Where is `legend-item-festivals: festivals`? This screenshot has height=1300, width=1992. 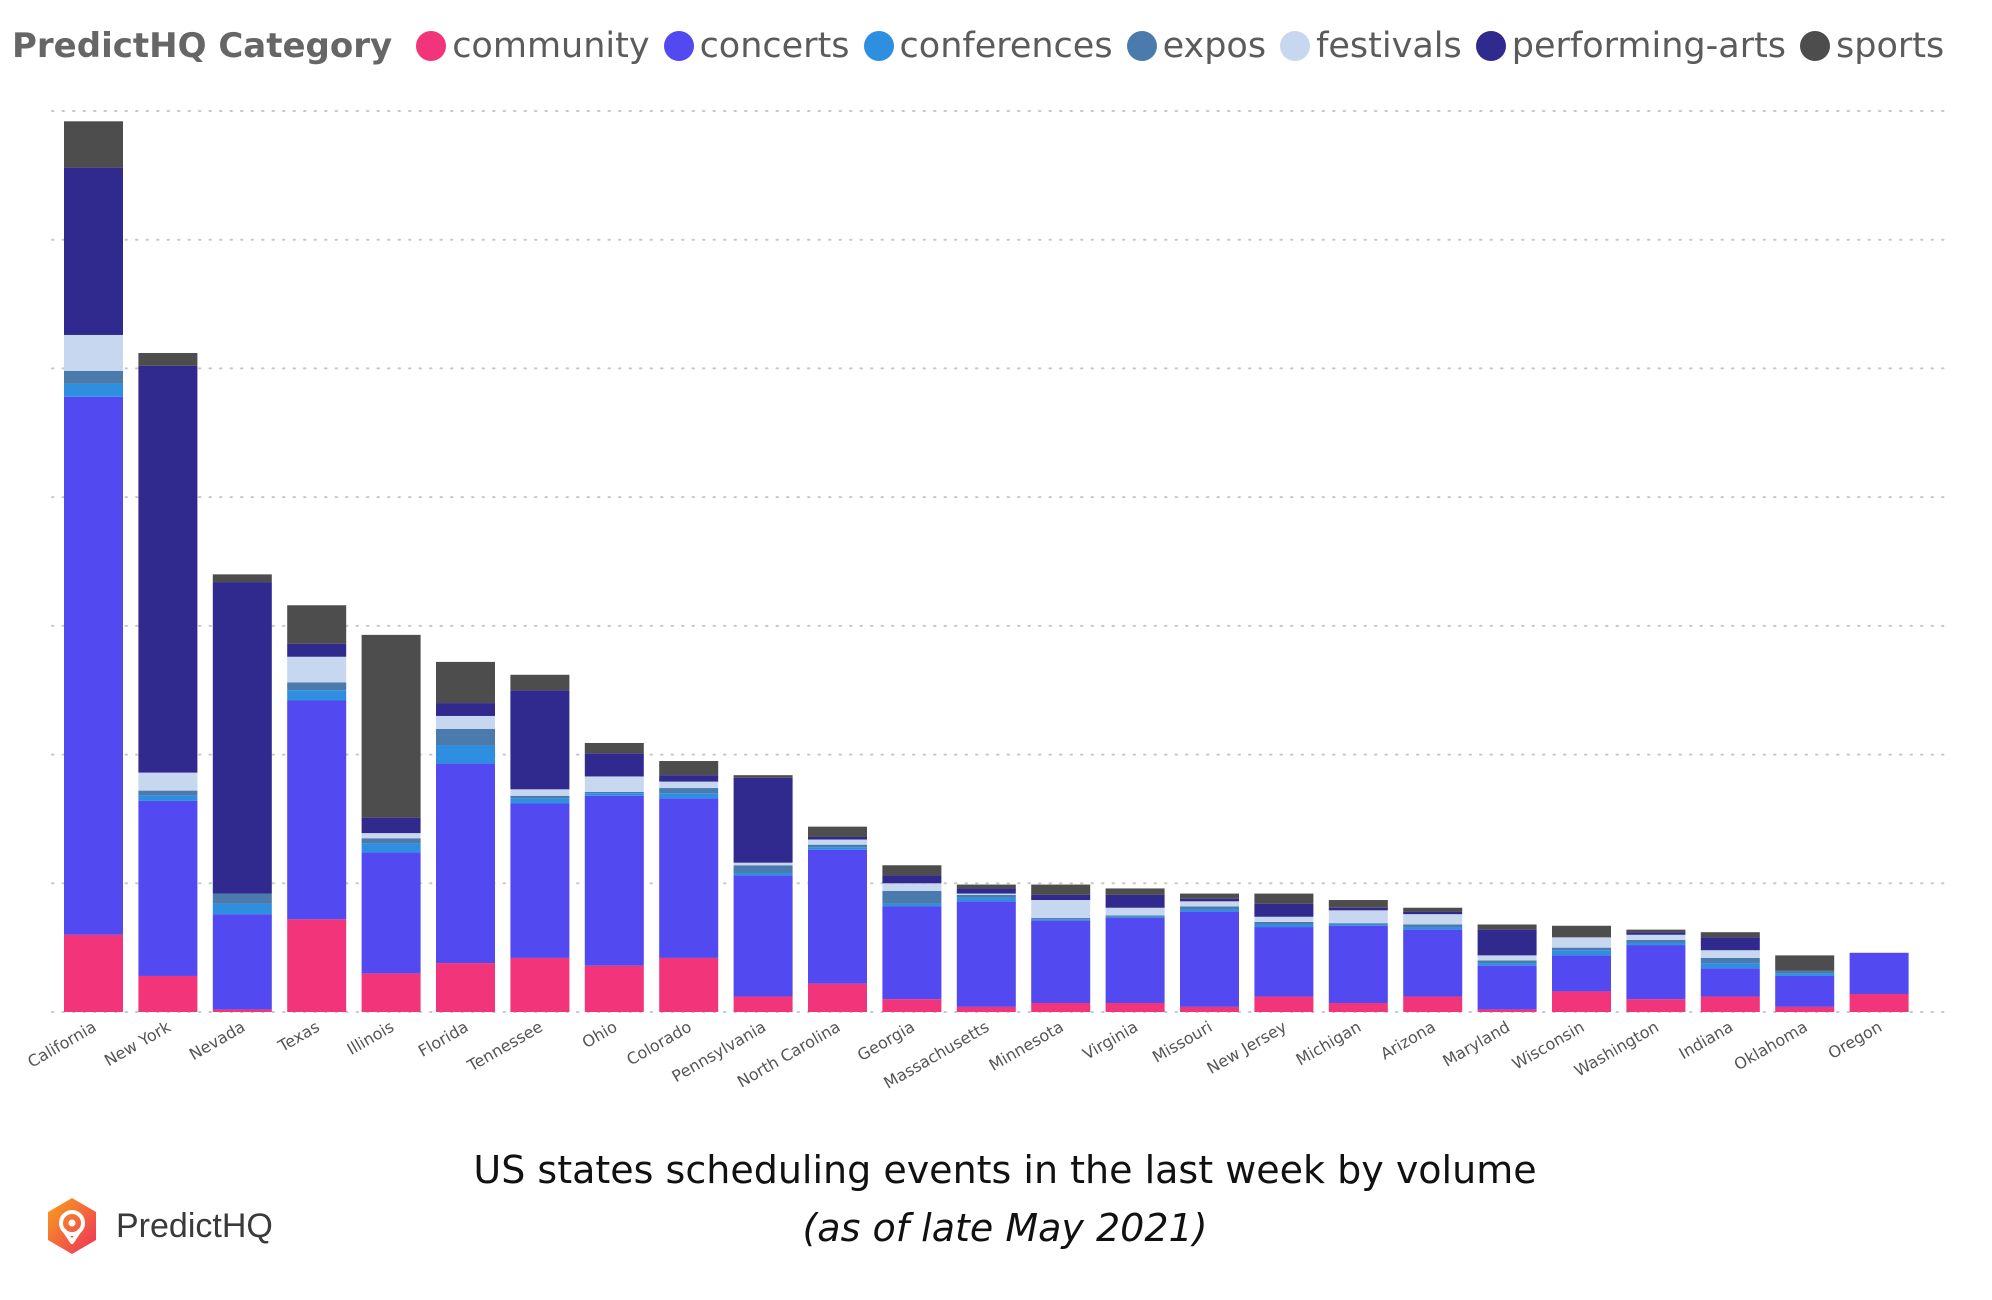 legend-item-festivals: festivals is located at coordinates (1371, 46).